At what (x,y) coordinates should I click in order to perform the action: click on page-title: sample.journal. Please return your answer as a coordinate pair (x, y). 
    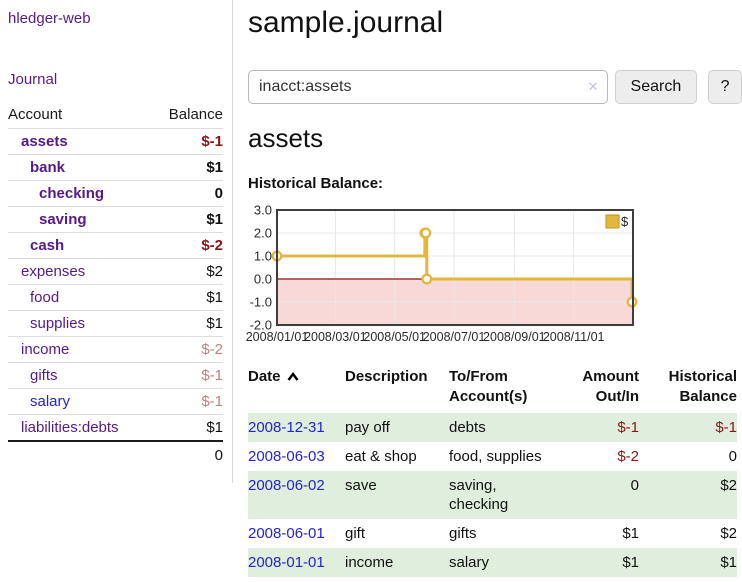
    Looking at the image, I should click on (346, 22).